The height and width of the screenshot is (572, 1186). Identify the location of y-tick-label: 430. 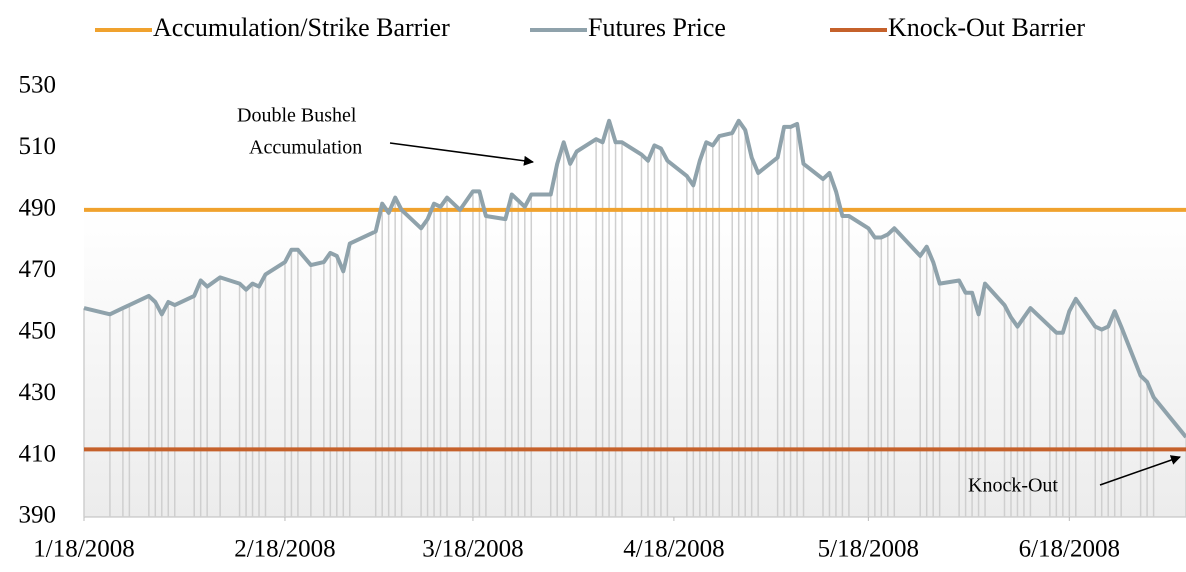
(38, 392).